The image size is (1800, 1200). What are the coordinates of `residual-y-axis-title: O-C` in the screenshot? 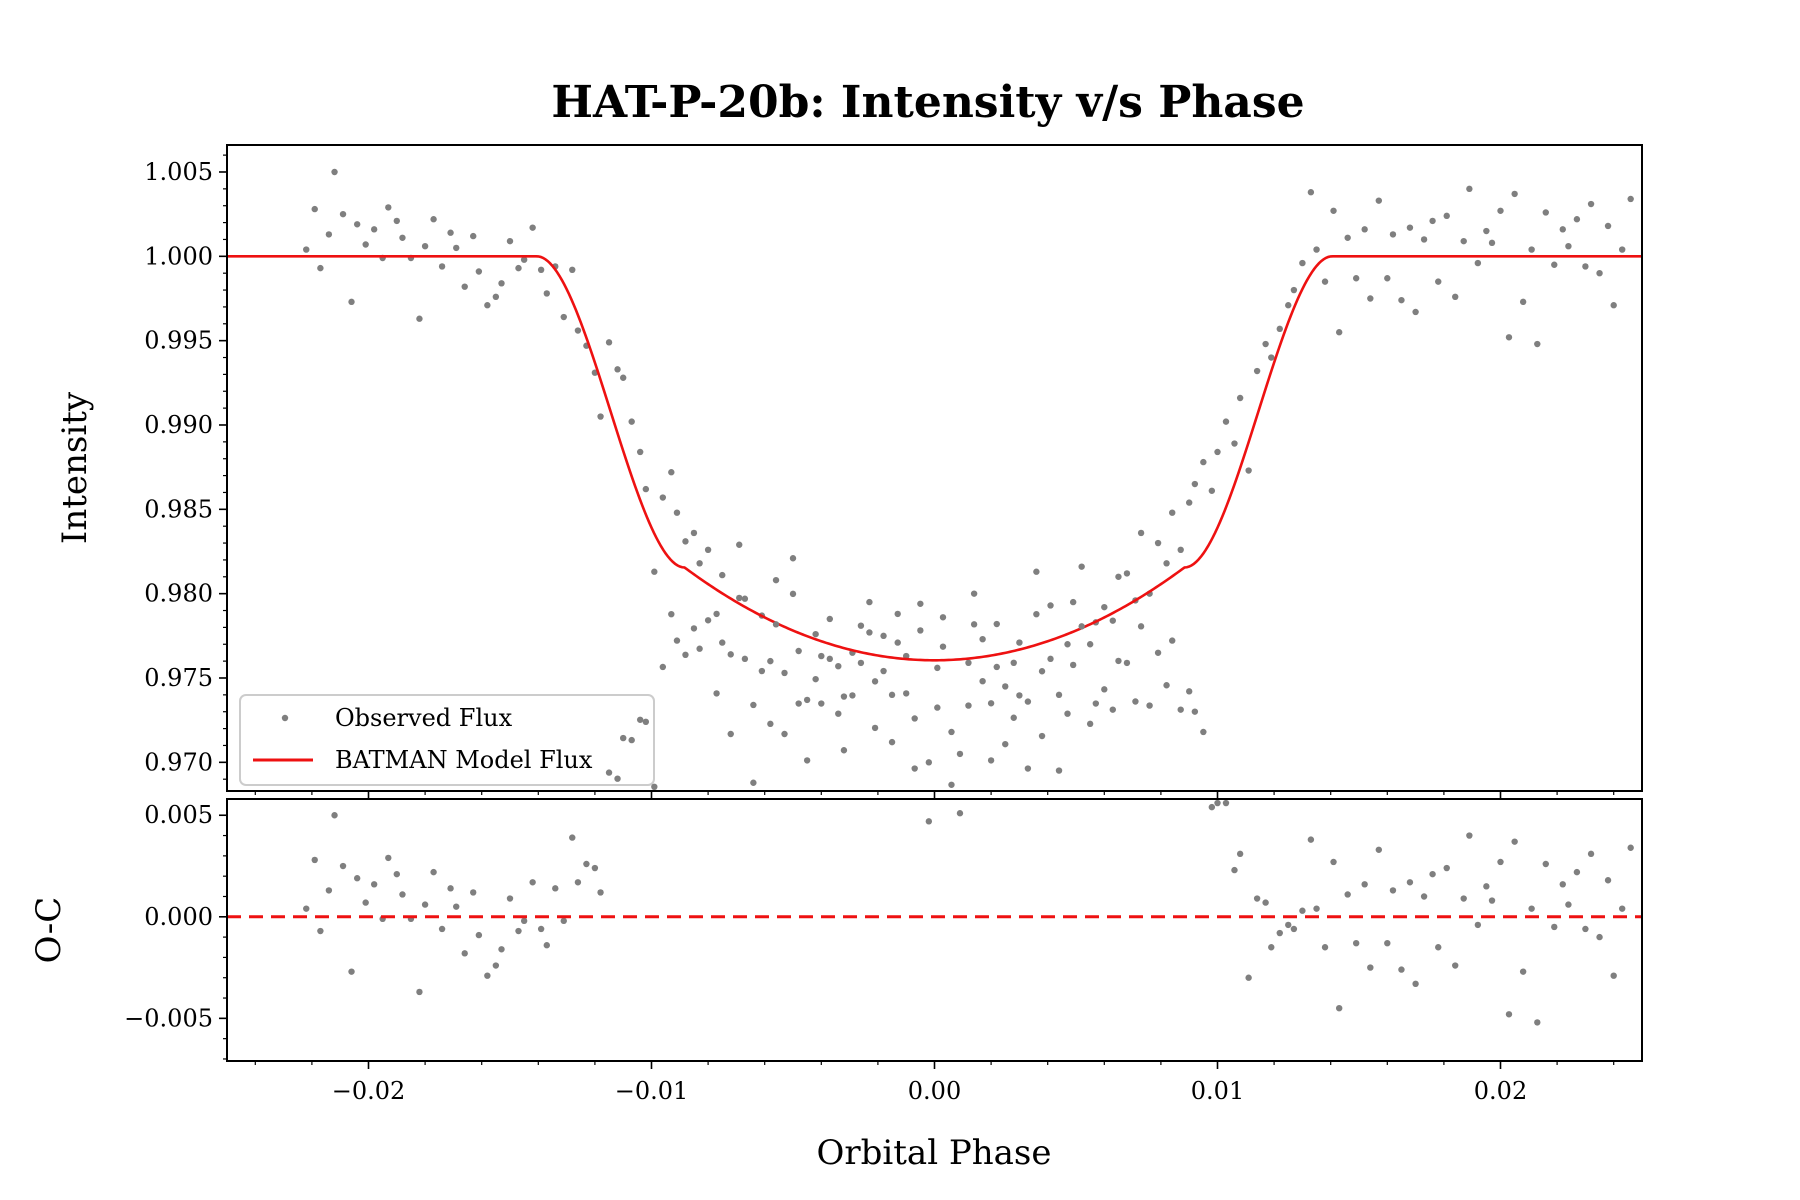 It's located at (49, 930).